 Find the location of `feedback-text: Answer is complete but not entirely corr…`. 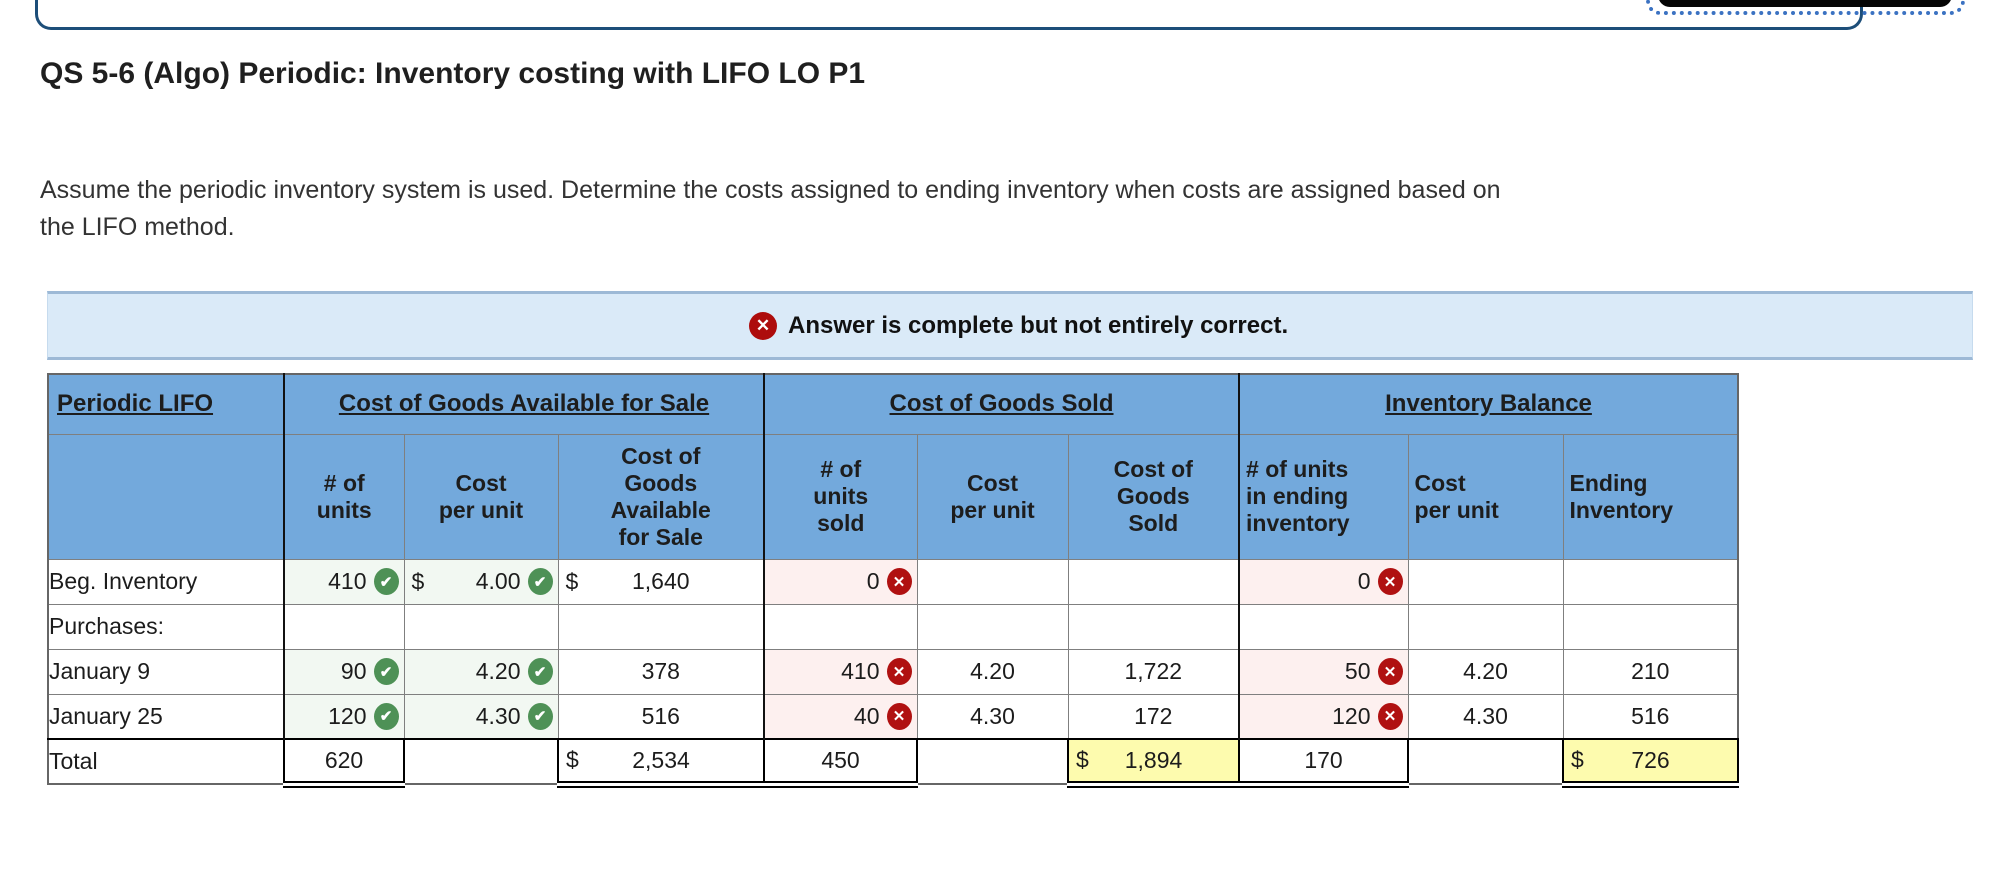

feedback-text: Answer is complete but not entirely corr… is located at coordinates (1038, 325).